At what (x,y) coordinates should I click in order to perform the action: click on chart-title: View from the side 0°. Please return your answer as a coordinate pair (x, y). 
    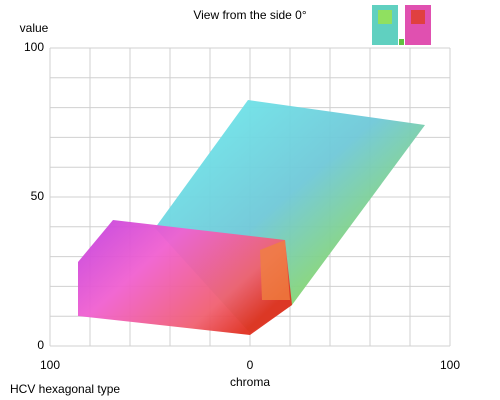
    Looking at the image, I should click on (249, 15).